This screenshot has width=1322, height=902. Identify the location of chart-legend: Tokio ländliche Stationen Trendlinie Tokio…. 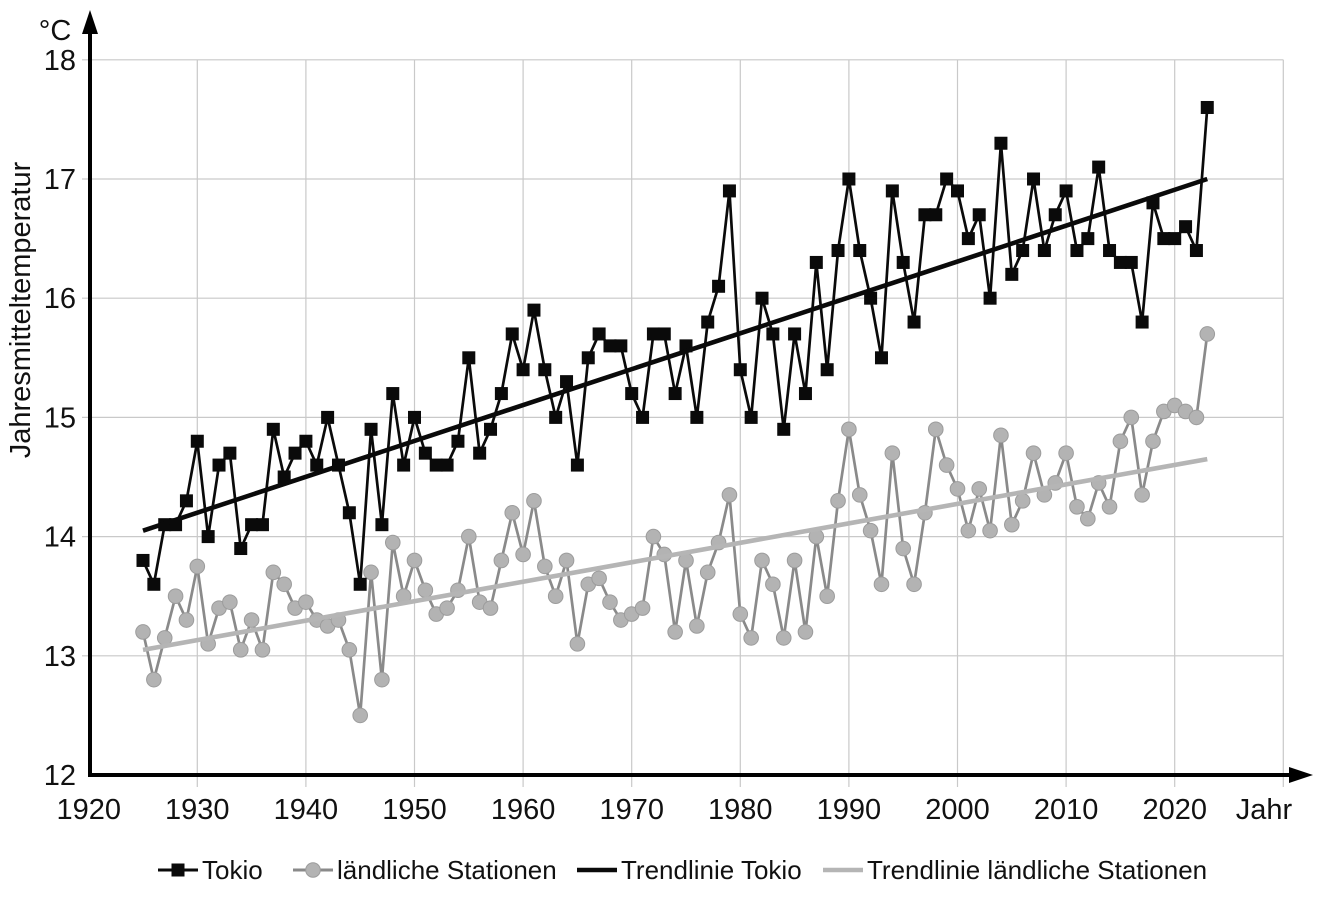
(682, 870).